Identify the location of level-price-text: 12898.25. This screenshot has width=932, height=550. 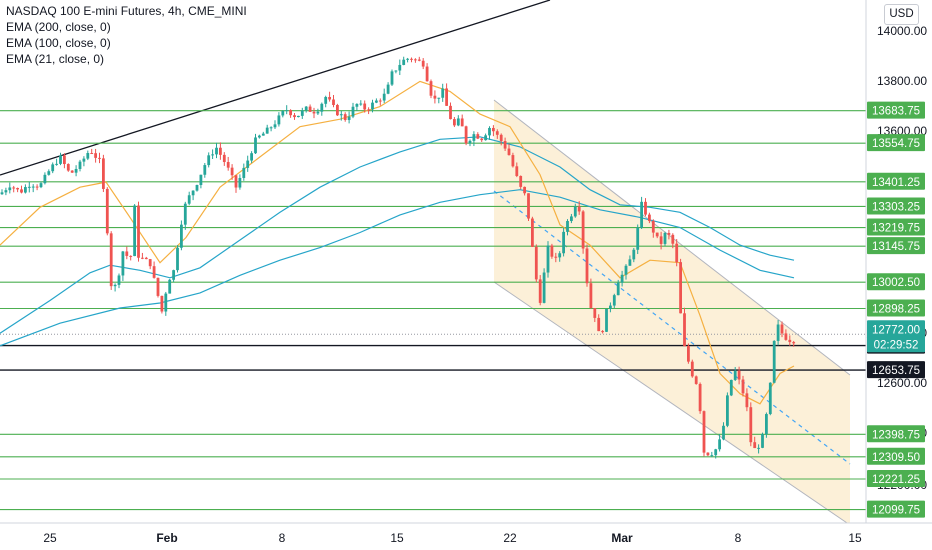
(896, 309).